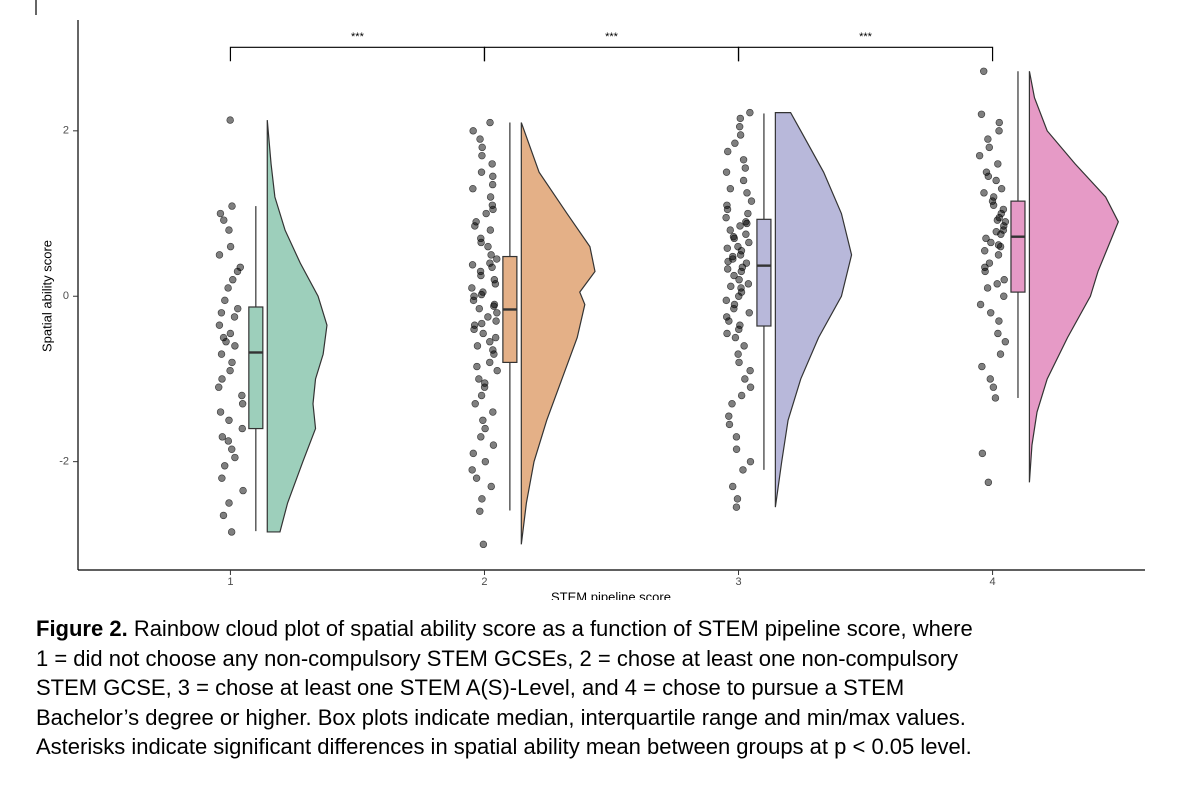 The height and width of the screenshot is (793, 1200). What do you see at coordinates (256, 368) in the screenshot?
I see `box` at bounding box center [256, 368].